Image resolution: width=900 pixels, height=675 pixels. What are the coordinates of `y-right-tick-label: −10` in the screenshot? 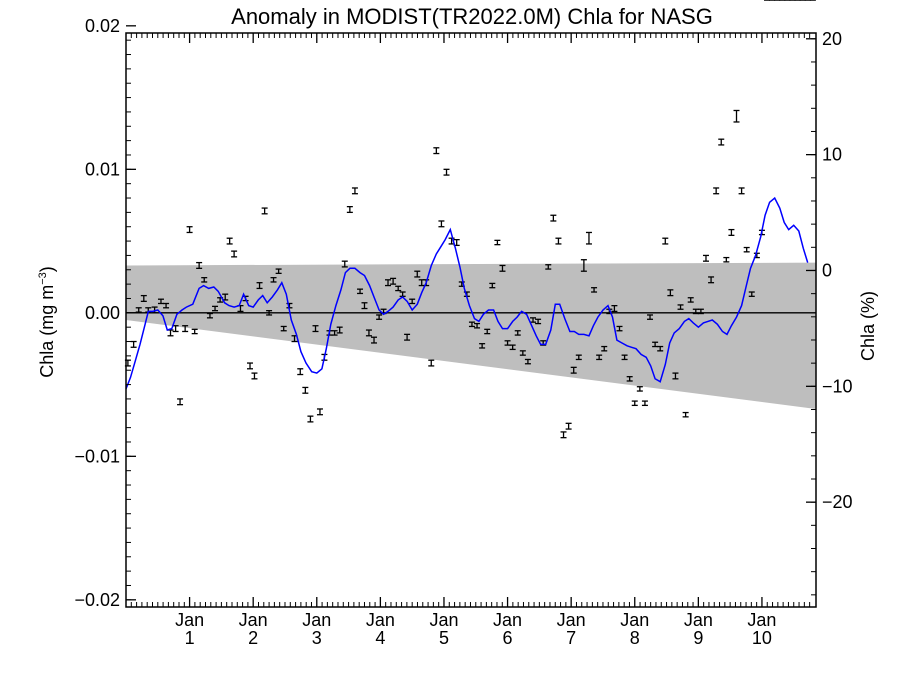 It's located at (837, 386).